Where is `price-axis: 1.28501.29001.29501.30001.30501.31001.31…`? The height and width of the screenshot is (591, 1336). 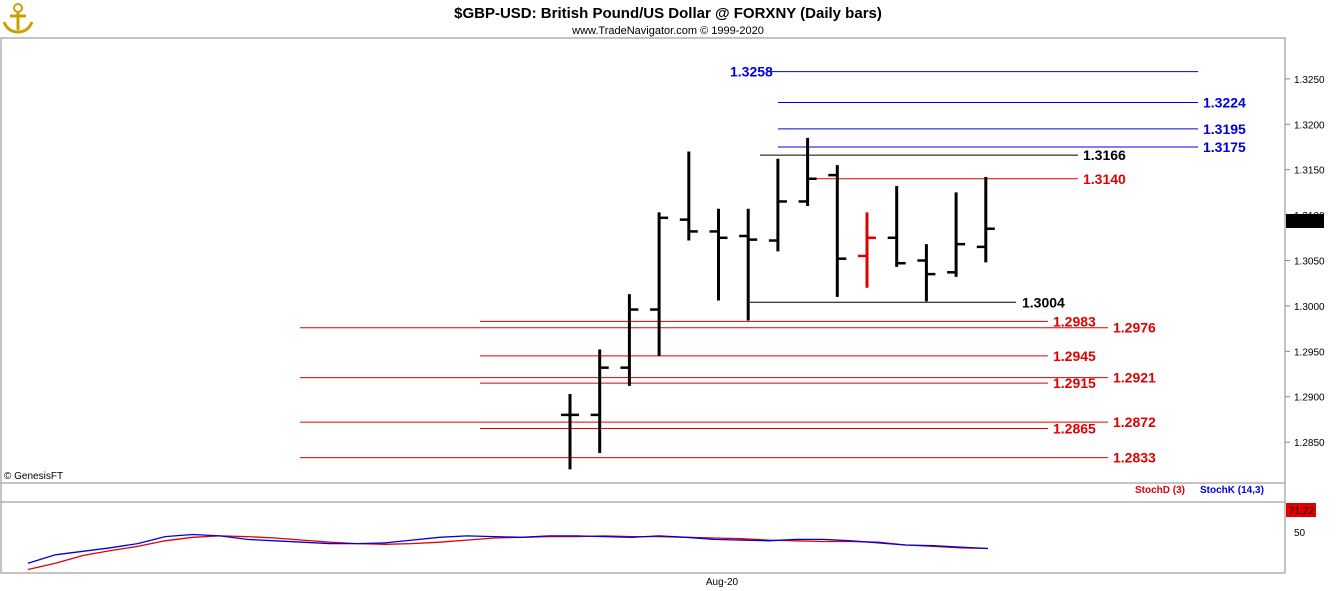
price-axis: 1.28501.29001.29501.30001.30501.31001.31… is located at coordinates (1304, 260).